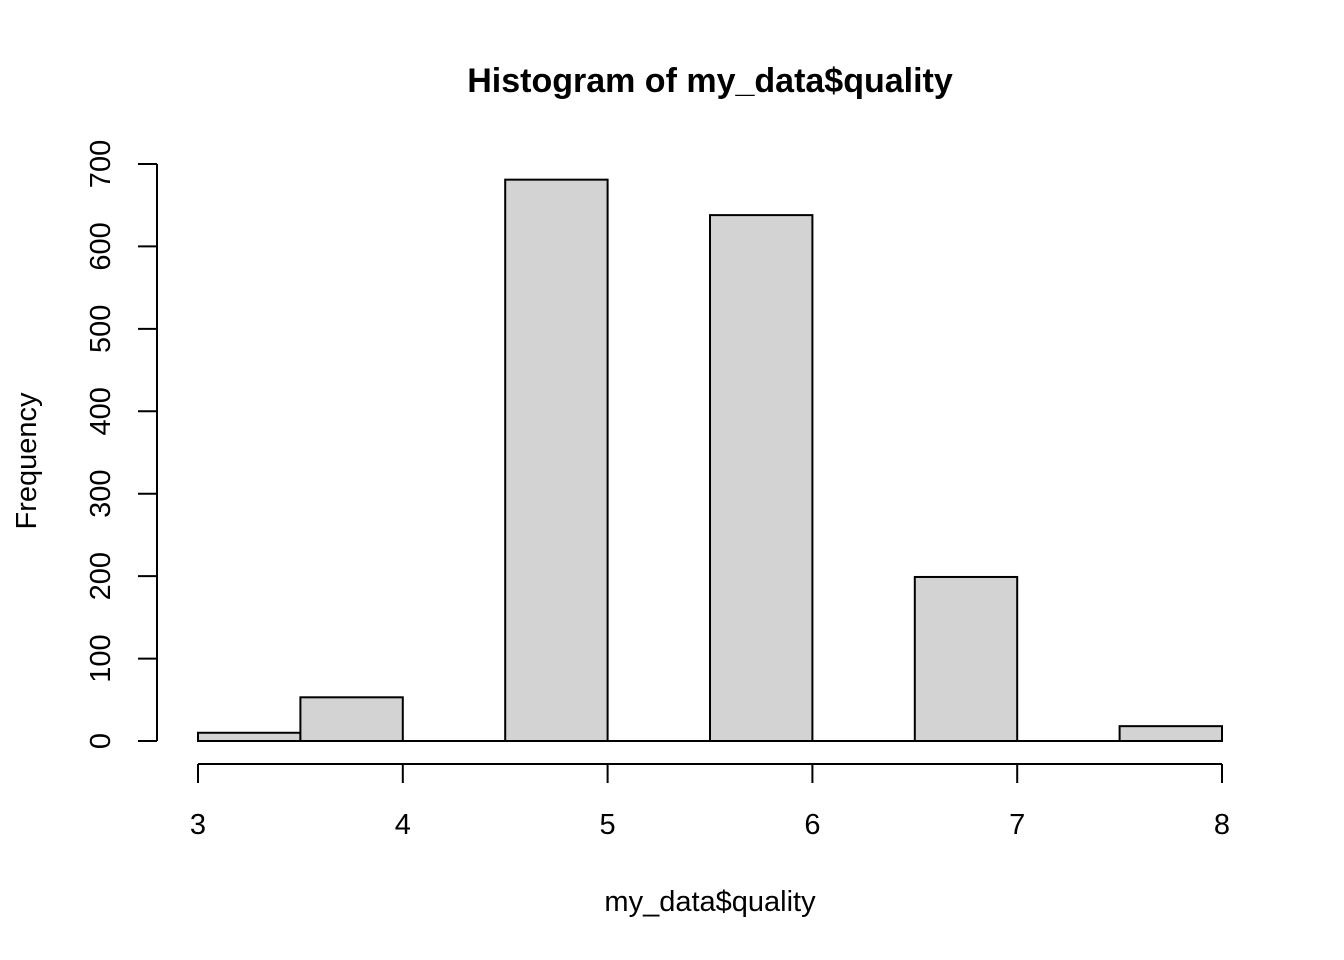 This screenshot has height=960, width=1344. Describe the element at coordinates (27, 461) in the screenshot. I see `y-axis-label: Frequency` at that location.